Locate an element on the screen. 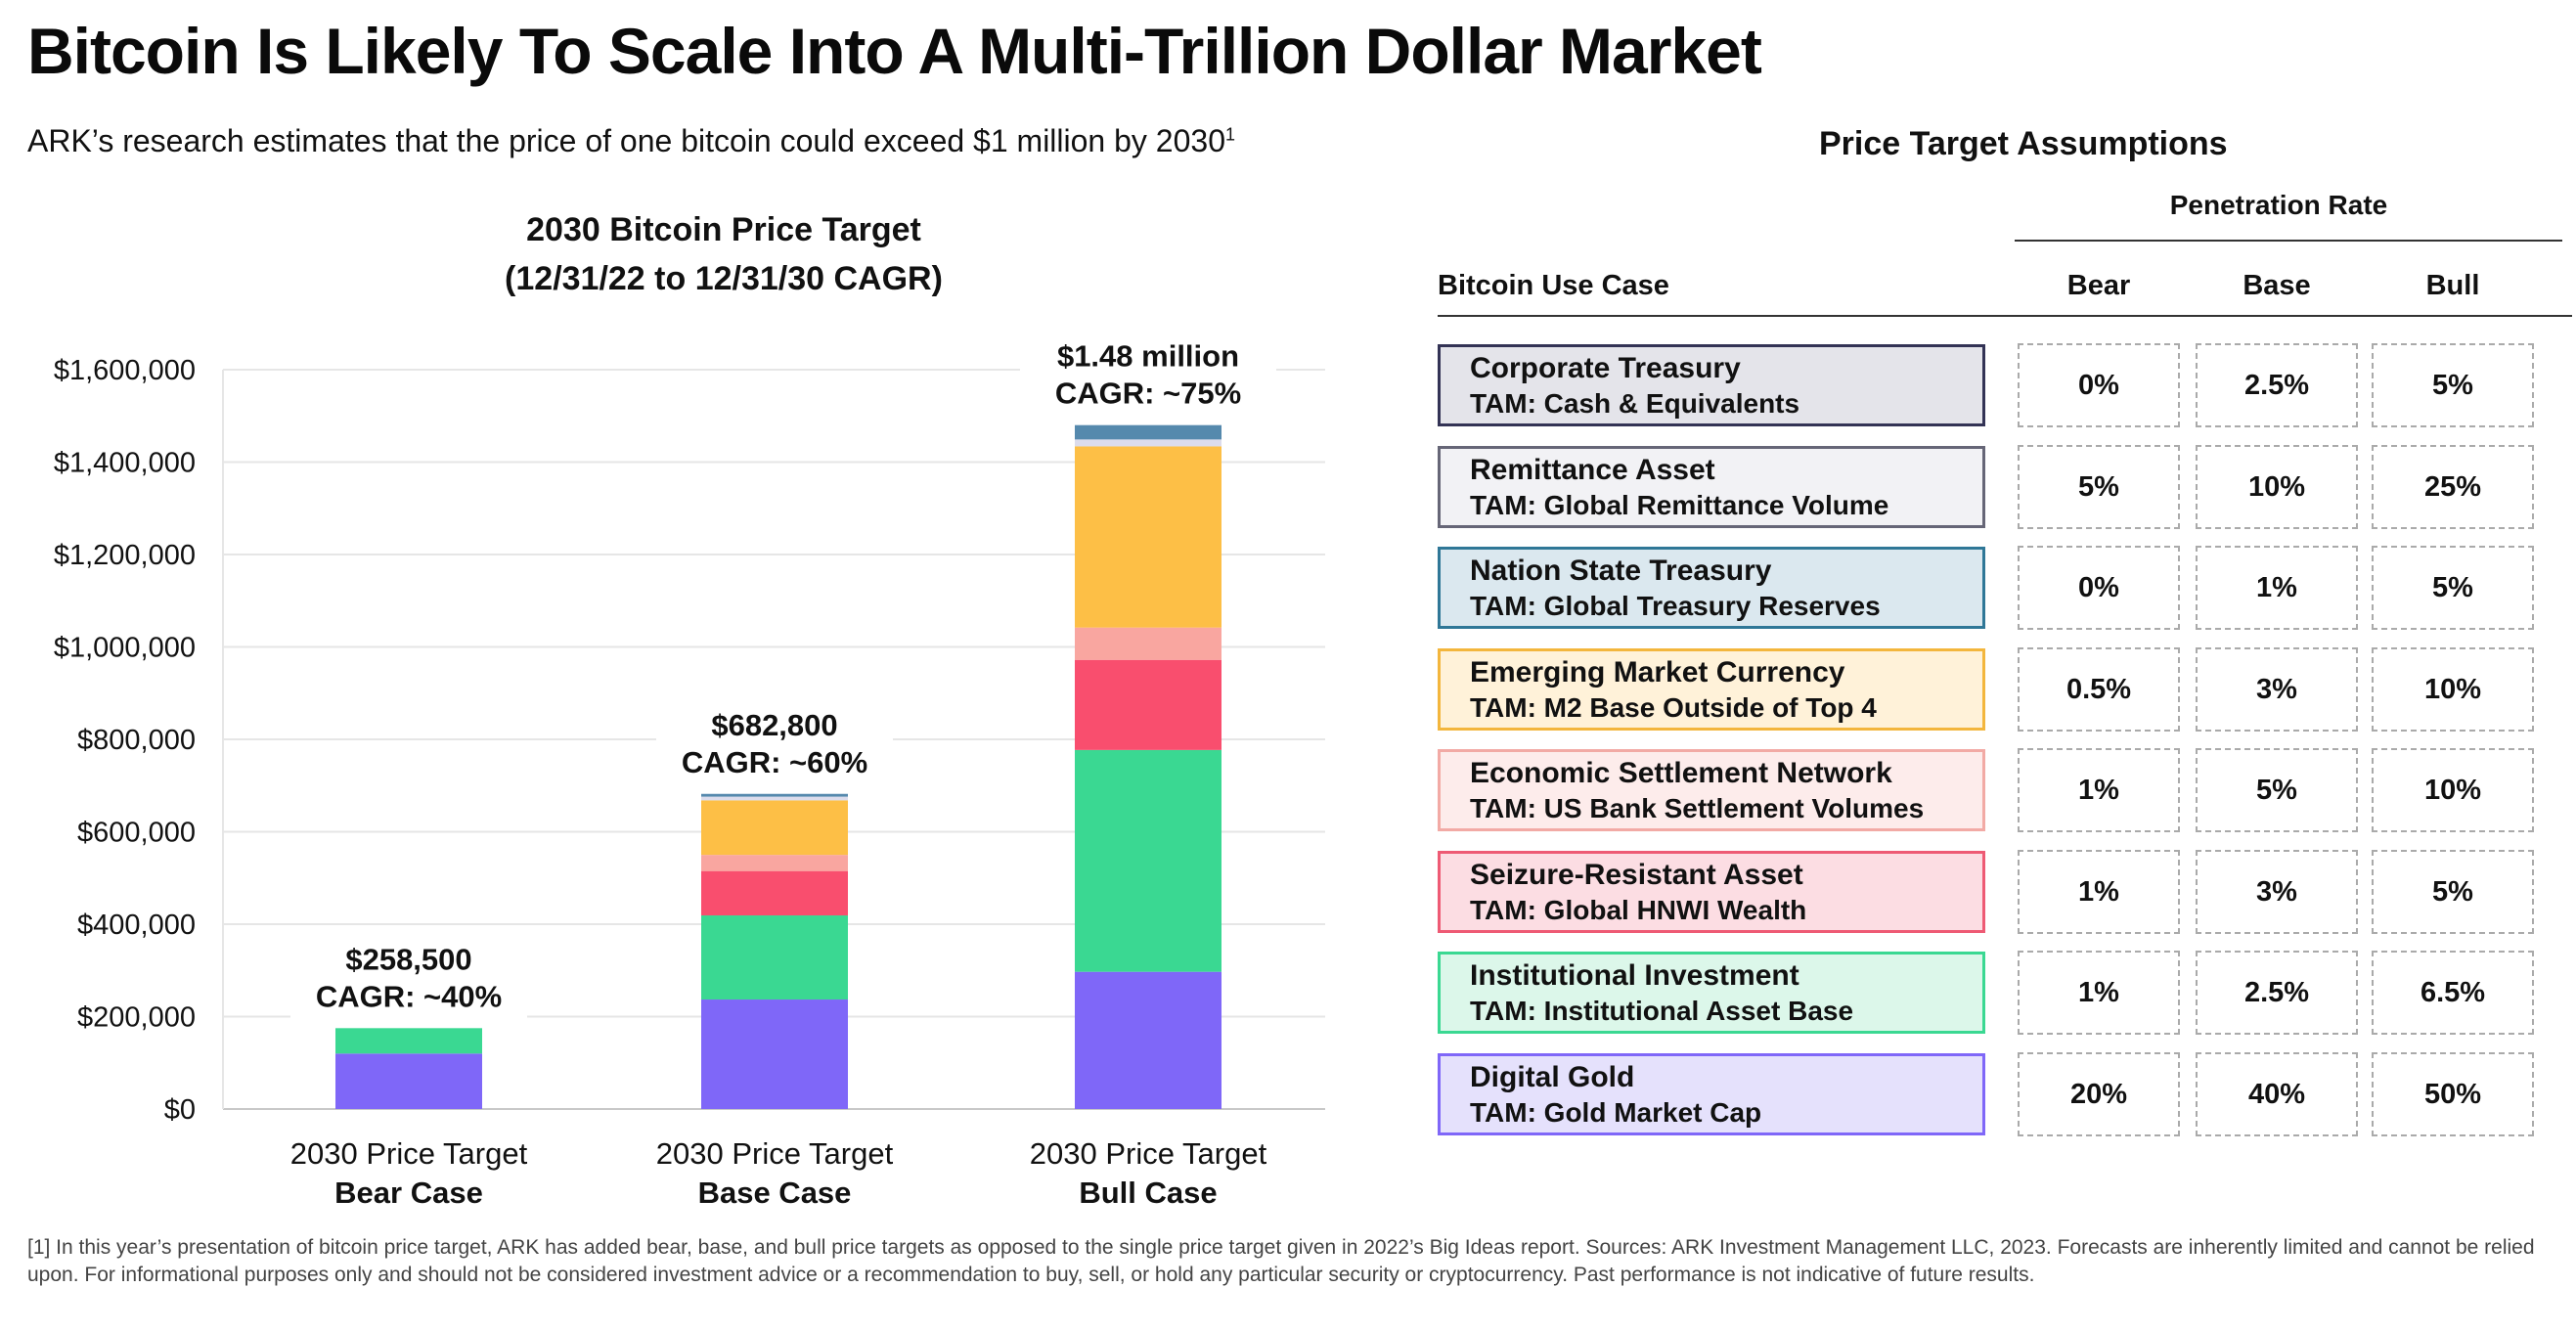  bar-cagr-label: CAGR: ~60% is located at coordinates (774, 762).